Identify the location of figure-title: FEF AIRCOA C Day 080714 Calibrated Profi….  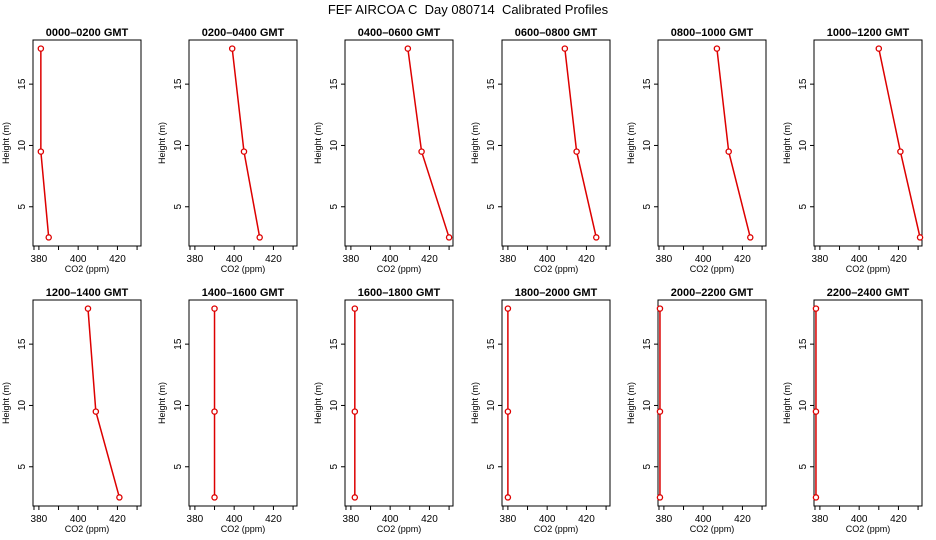
(468, 9).